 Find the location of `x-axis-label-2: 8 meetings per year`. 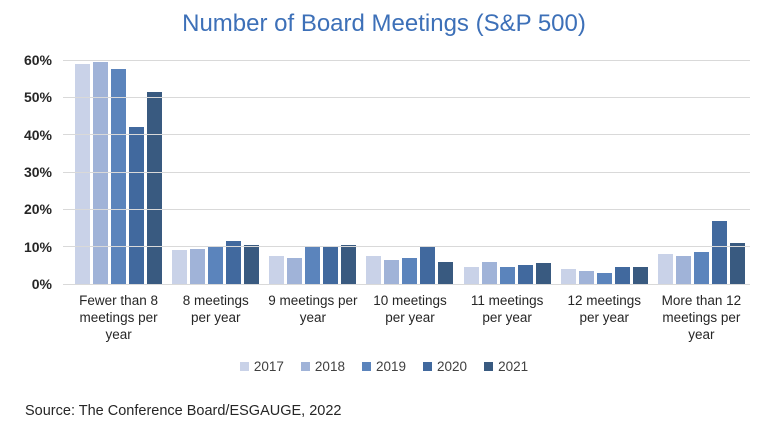

x-axis-label-2: 8 meetings per year is located at coordinates (215, 309).